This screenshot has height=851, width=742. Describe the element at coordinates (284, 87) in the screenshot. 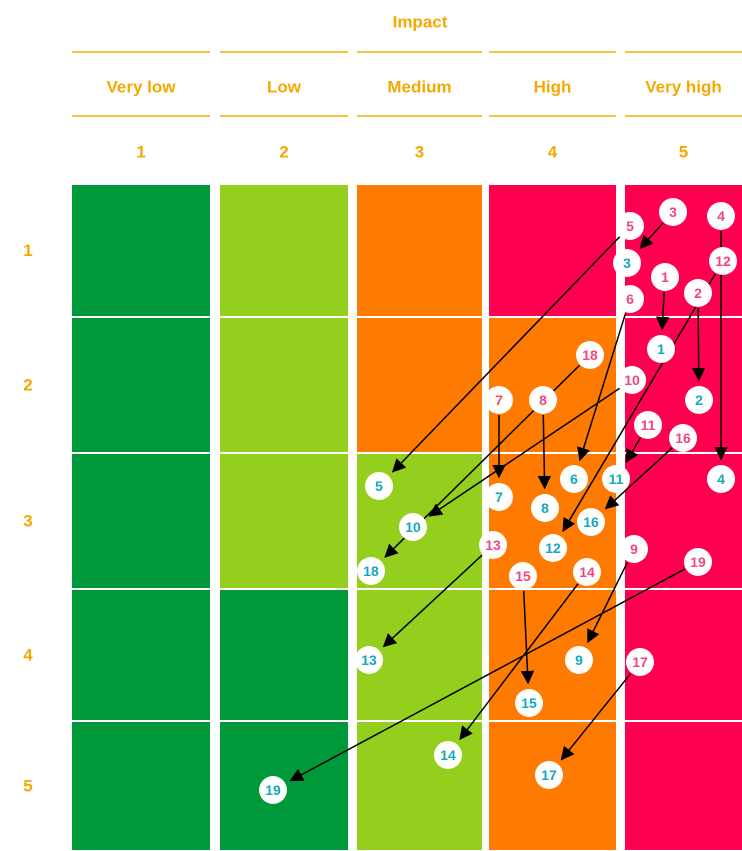

I see `column-label: Low` at that location.